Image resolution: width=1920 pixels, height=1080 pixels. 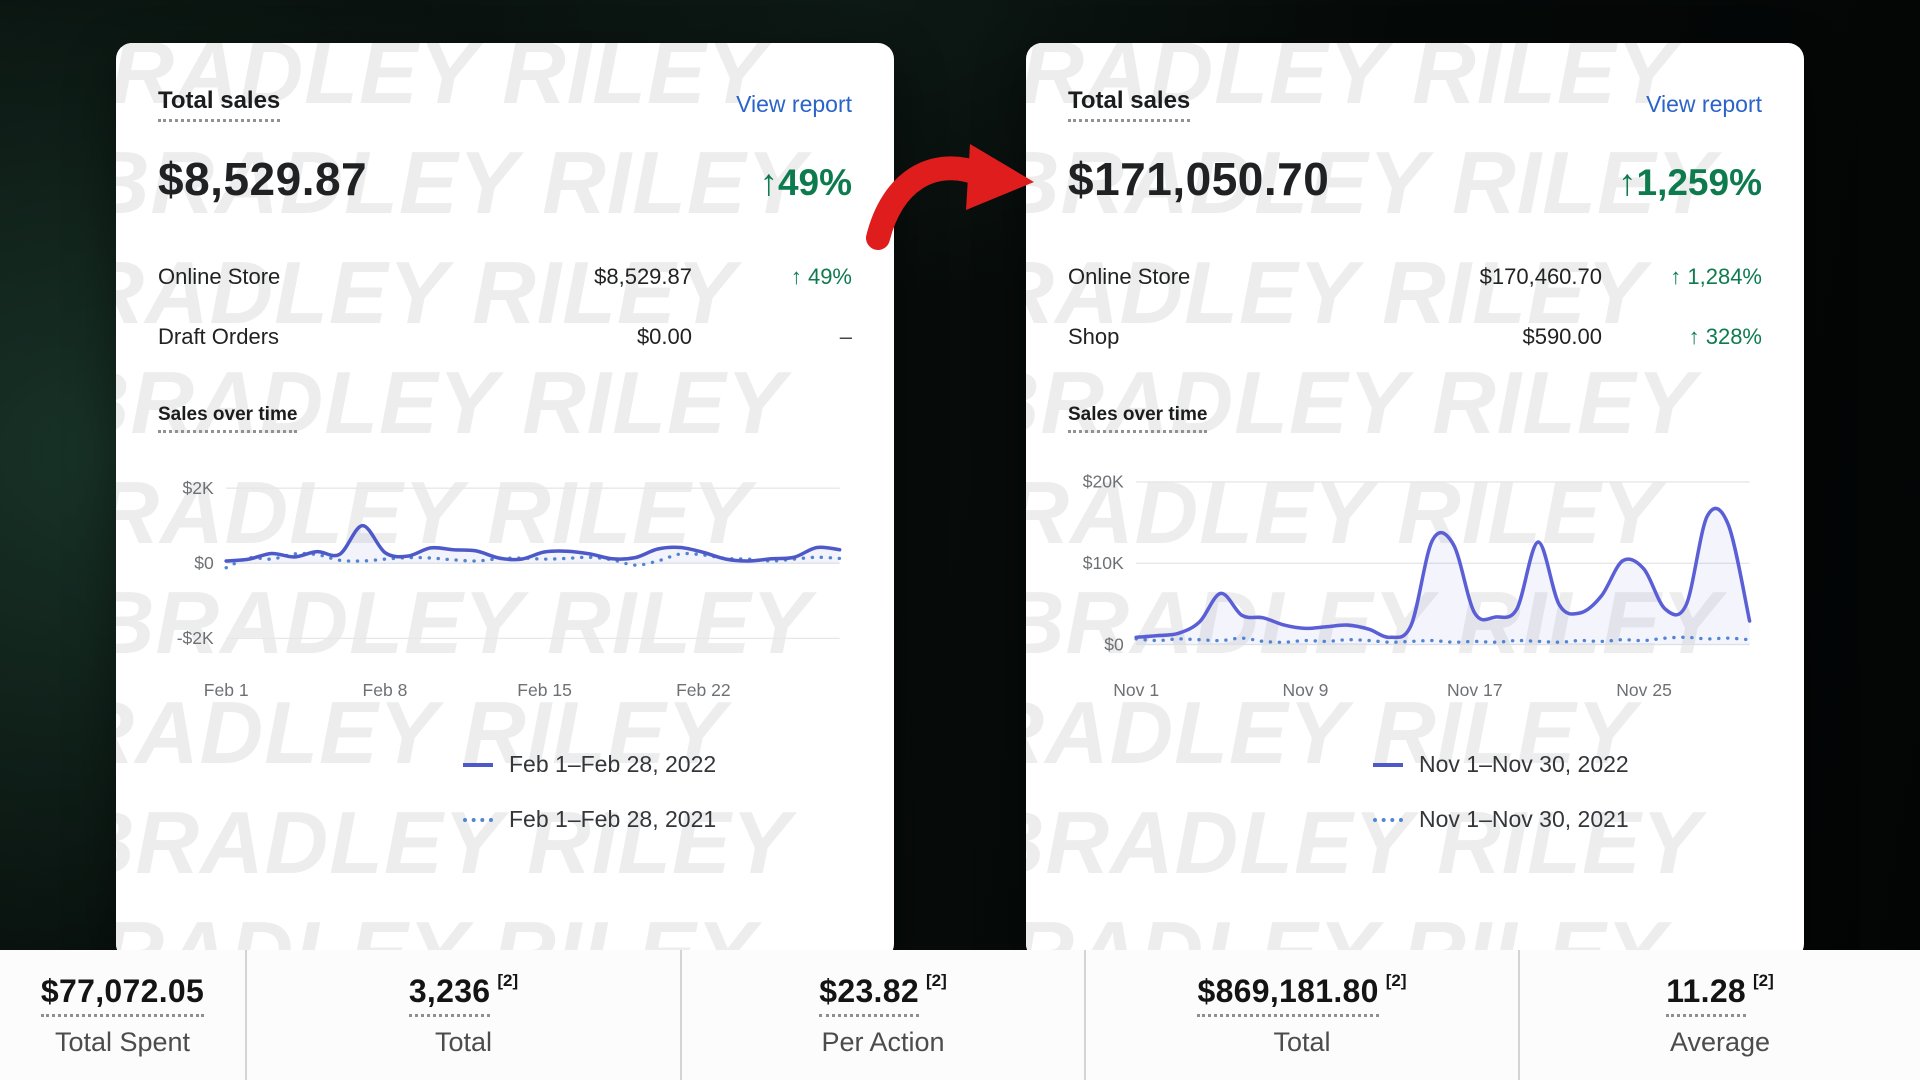 What do you see at coordinates (195, 638) in the screenshot?
I see `svg-text: -$2K` at bounding box center [195, 638].